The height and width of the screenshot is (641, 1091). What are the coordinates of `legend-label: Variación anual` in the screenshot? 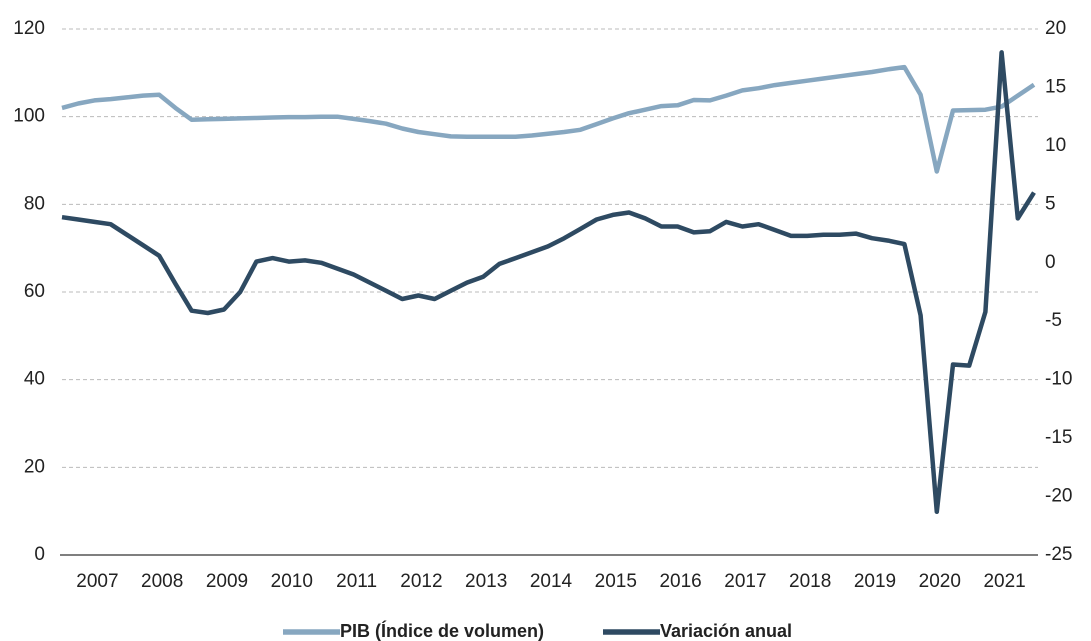 It's located at (726, 631).